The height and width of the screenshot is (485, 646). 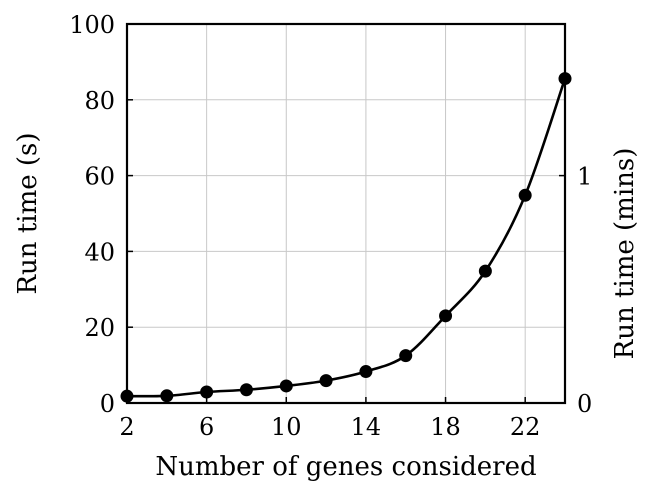 I want to click on x-tick-label: 10, so click(x=286, y=427).